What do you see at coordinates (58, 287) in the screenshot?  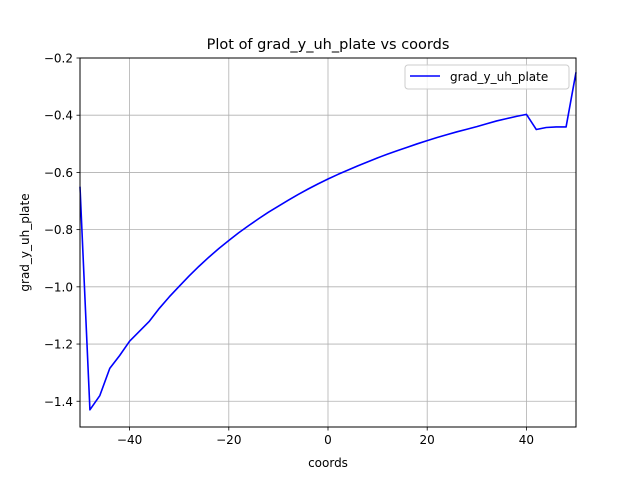 I see `y-tick-label: −1.0` at bounding box center [58, 287].